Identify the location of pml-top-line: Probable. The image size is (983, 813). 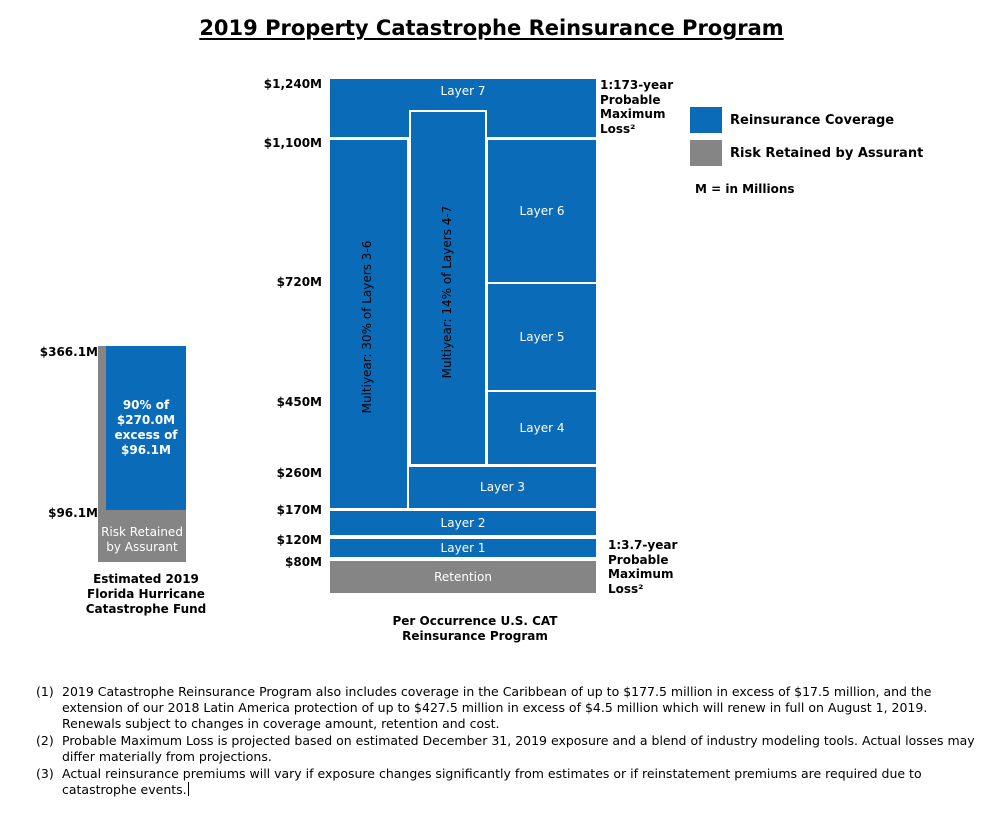
(630, 99).